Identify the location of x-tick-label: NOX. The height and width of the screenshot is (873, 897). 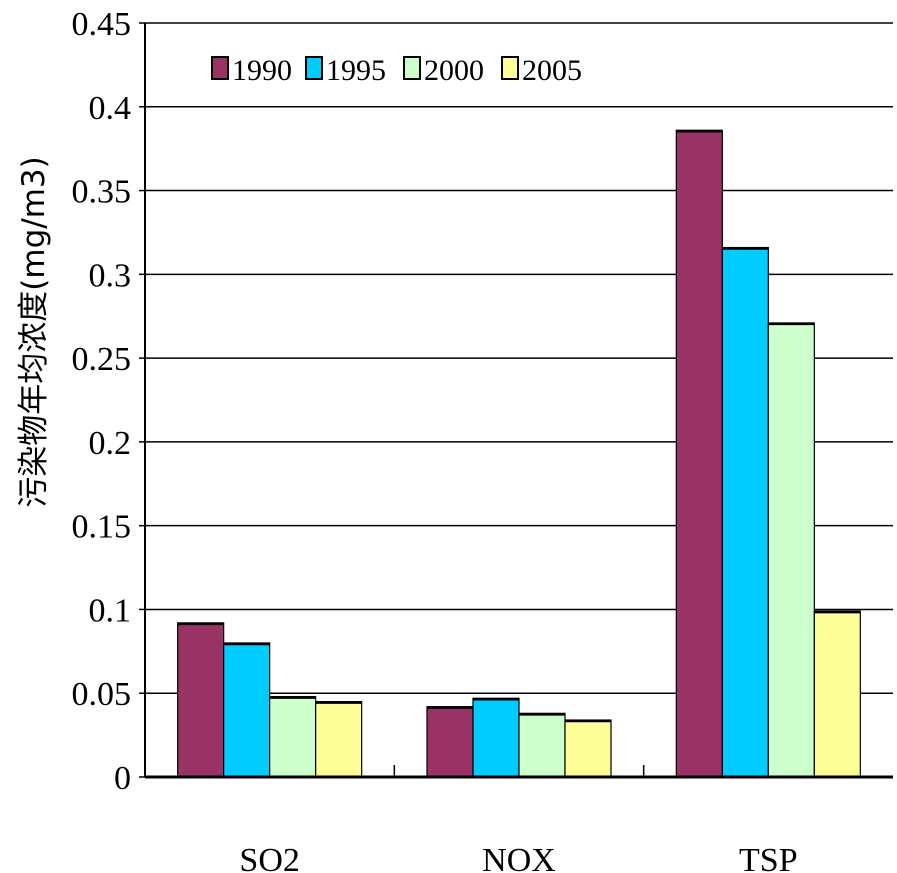
(519, 857).